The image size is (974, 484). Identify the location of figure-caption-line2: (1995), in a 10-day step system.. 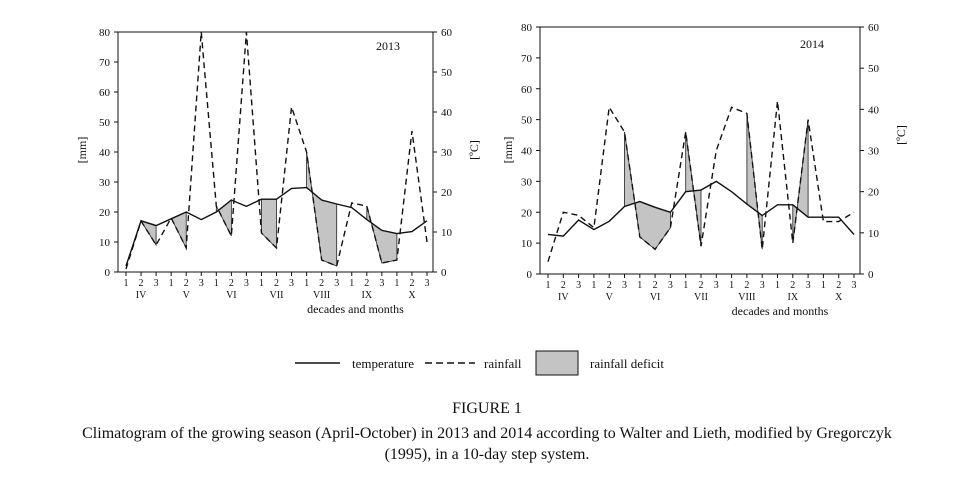
(487, 454).